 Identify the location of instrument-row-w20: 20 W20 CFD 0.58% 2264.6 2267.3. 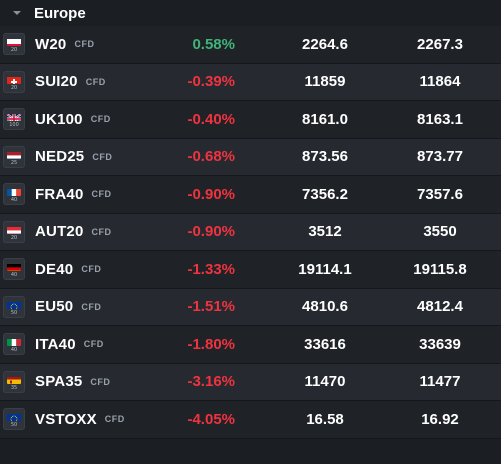
(250, 45).